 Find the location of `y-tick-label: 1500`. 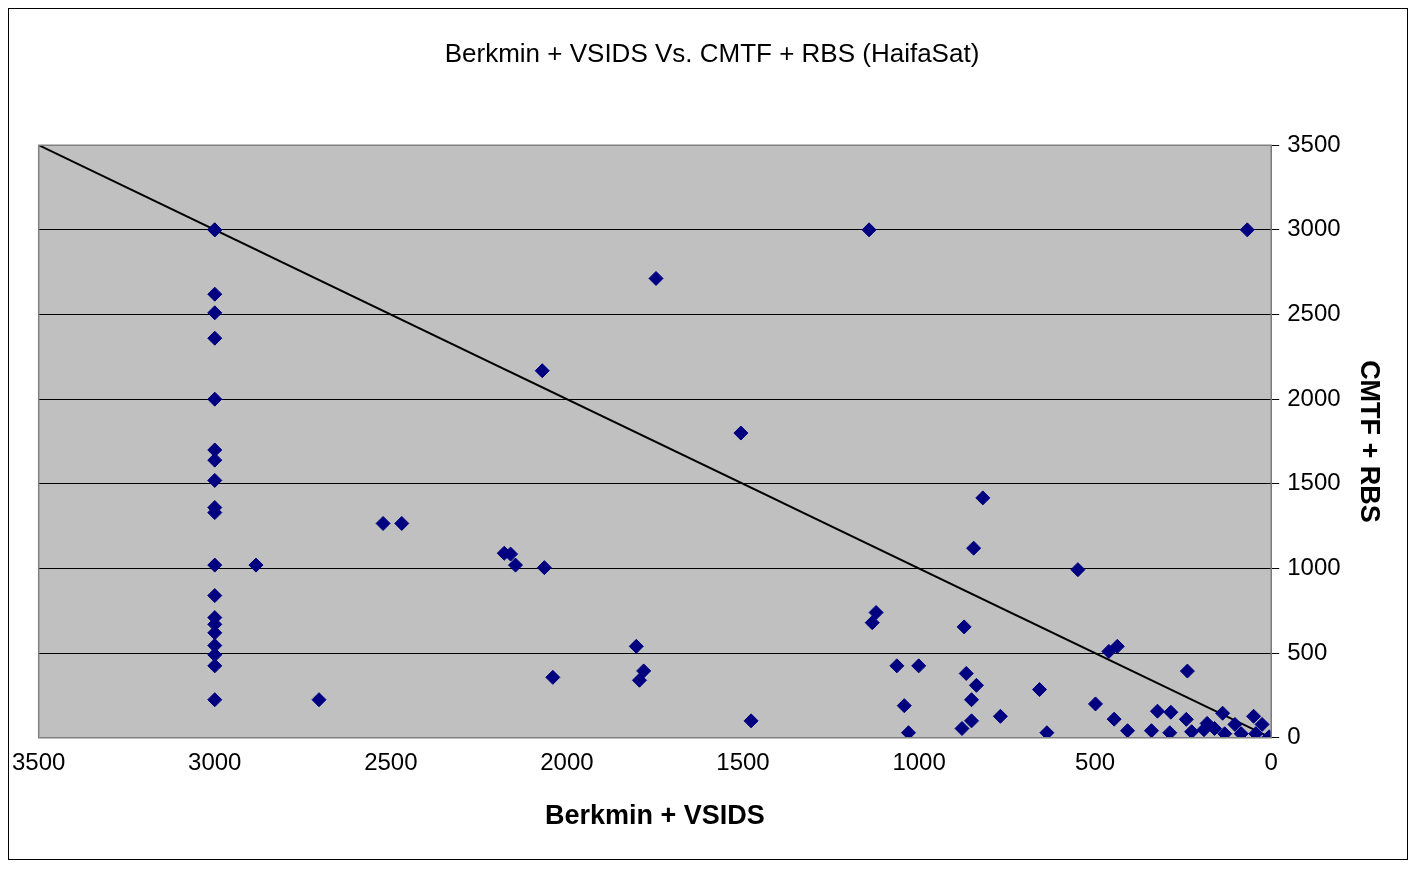

y-tick-label: 1500 is located at coordinates (1314, 482).